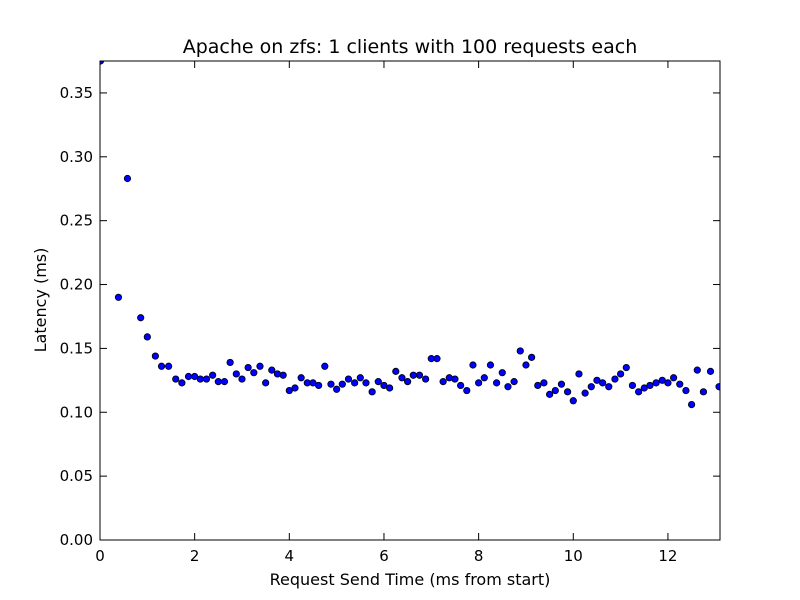 Image resolution: width=800 pixels, height=600 pixels. Describe the element at coordinates (384, 556) in the screenshot. I see `x-tick-label: 6` at that location.